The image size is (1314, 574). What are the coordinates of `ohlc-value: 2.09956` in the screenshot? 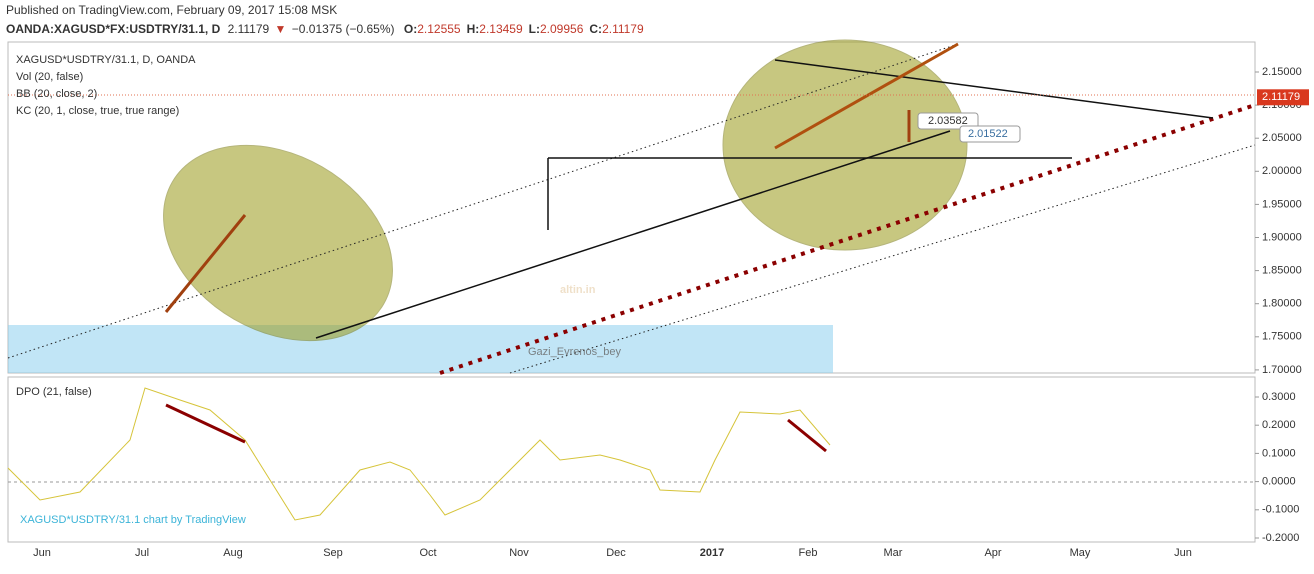 It's located at (562, 29).